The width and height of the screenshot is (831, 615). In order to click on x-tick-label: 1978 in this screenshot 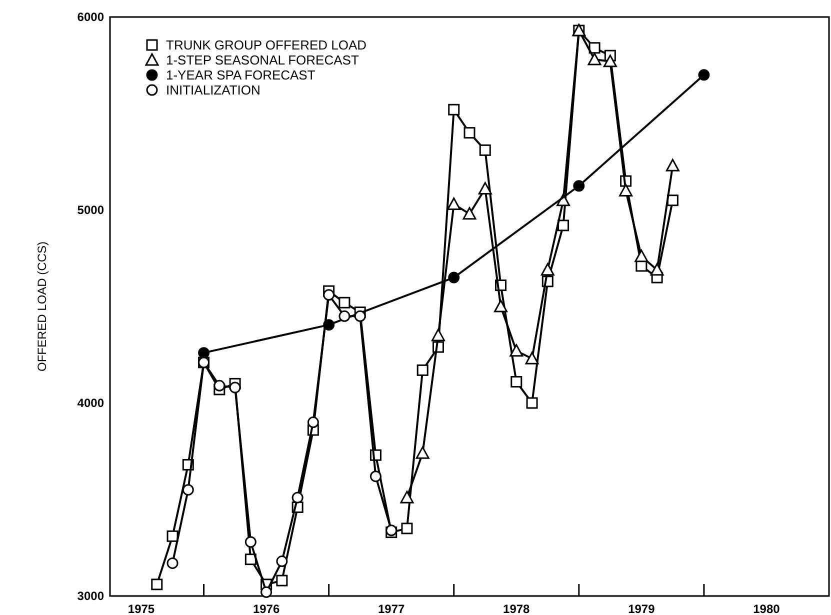, I will do `click(516, 608)`.